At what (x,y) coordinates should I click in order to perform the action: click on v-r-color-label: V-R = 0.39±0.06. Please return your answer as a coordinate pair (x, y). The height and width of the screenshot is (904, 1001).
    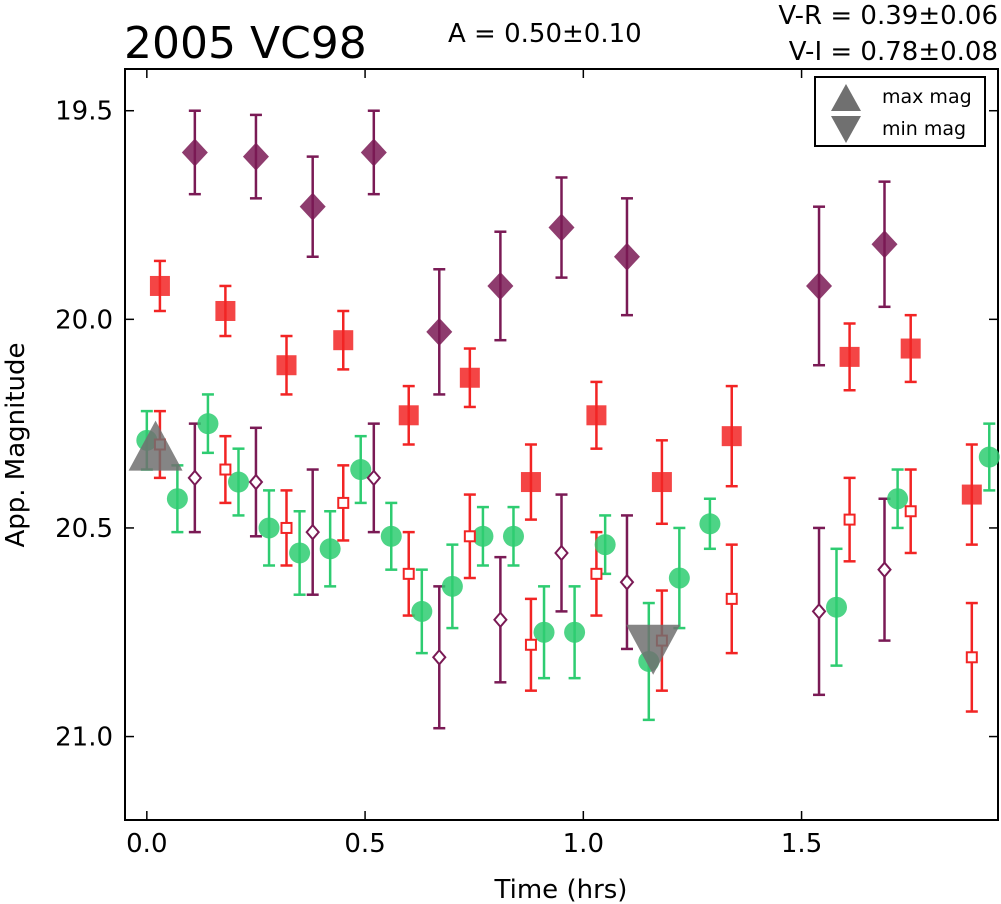
    Looking at the image, I should click on (888, 16).